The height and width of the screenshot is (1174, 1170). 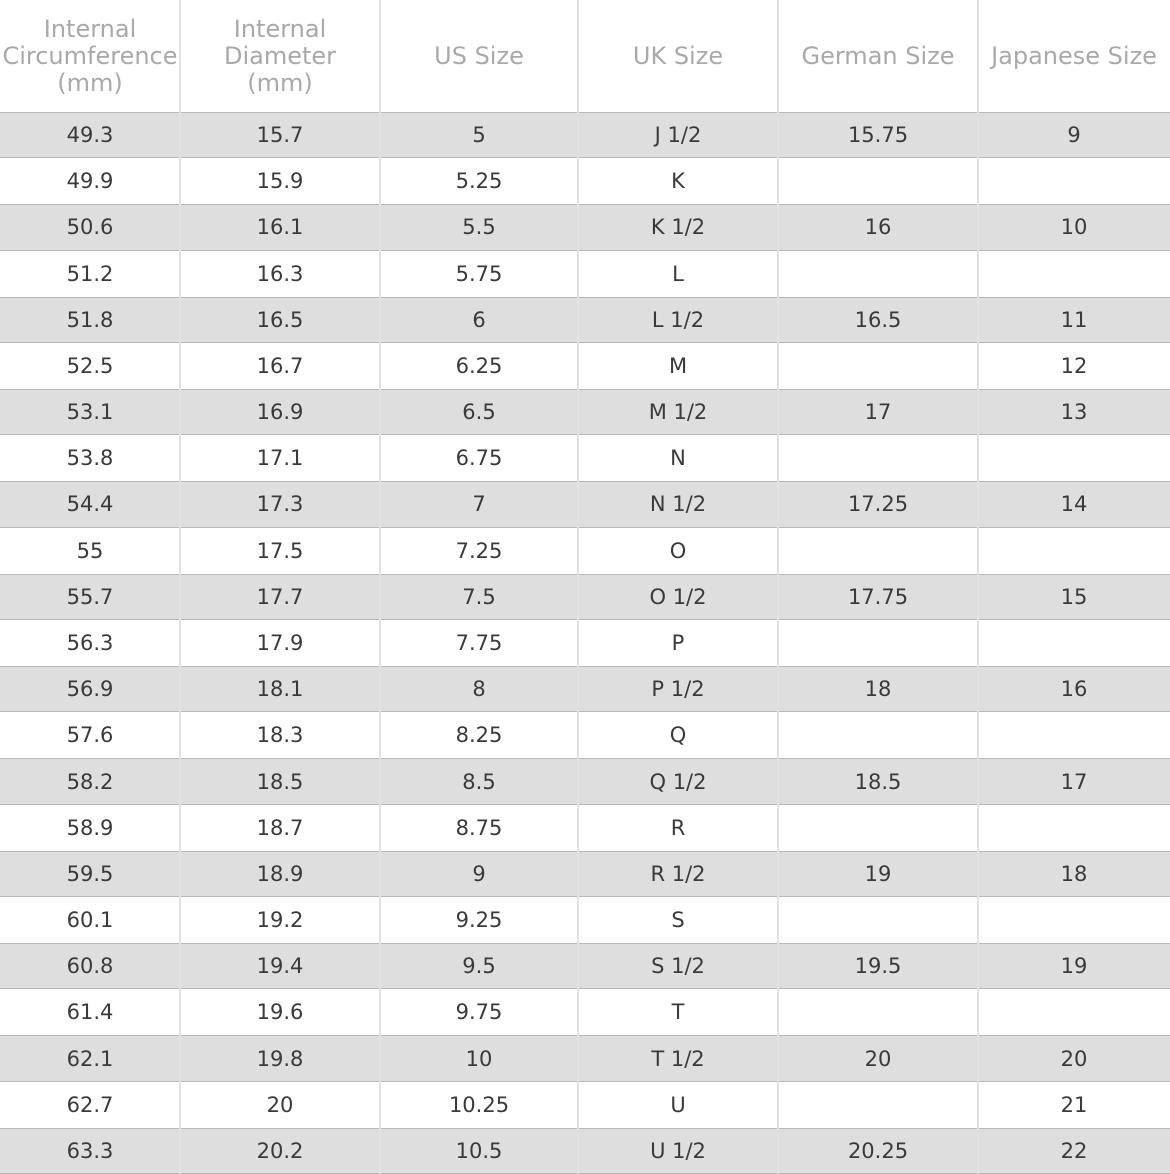 I want to click on column-header: Internal Circumference (mm), so click(x=90, y=56).